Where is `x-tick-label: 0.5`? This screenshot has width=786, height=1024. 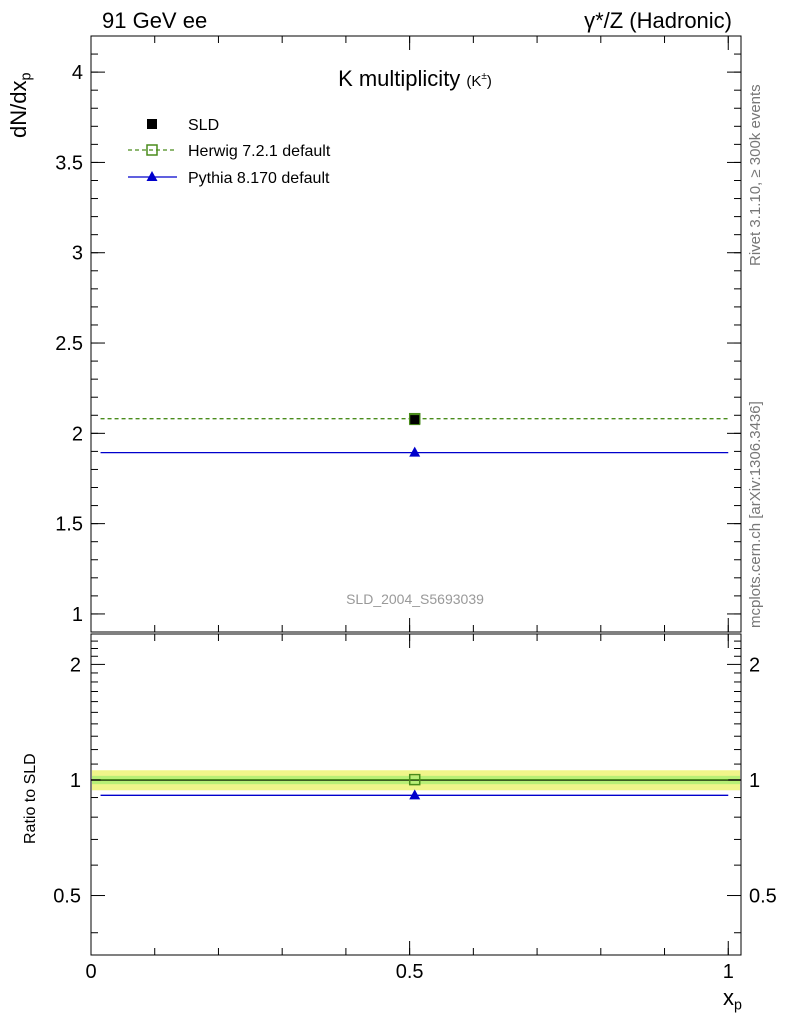 x-tick-label: 0.5 is located at coordinates (410, 972).